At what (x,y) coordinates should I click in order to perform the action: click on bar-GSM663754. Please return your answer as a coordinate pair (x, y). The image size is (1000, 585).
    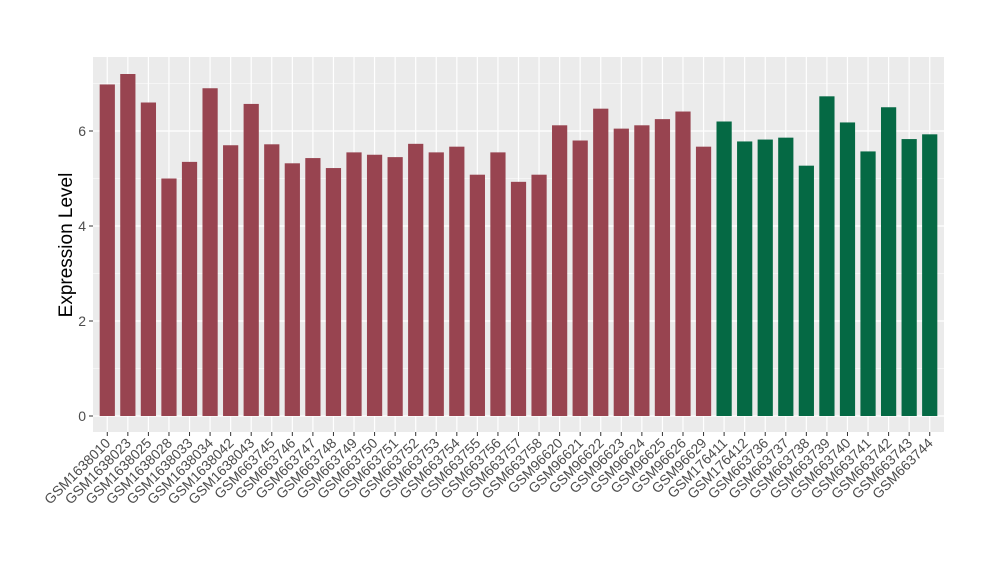
    Looking at the image, I should click on (457, 281).